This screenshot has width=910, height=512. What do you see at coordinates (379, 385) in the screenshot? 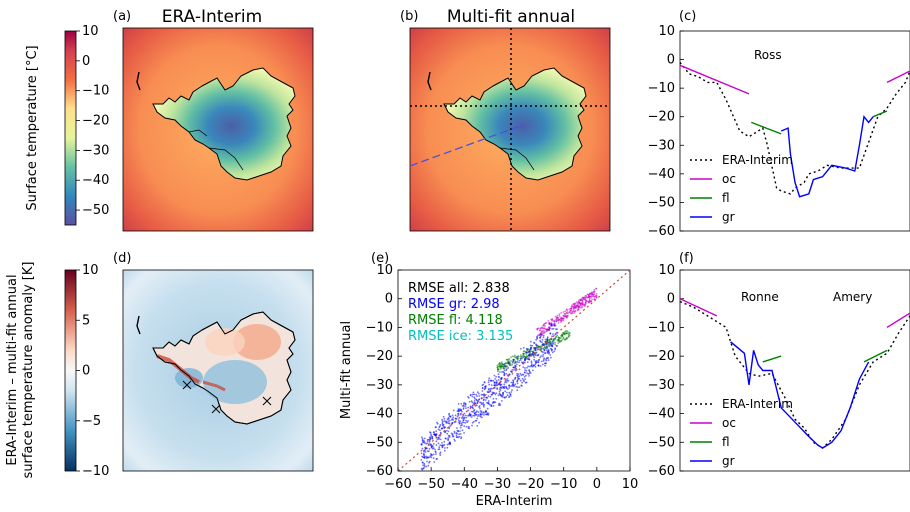
I see `ytick-label: −30` at bounding box center [379, 385].